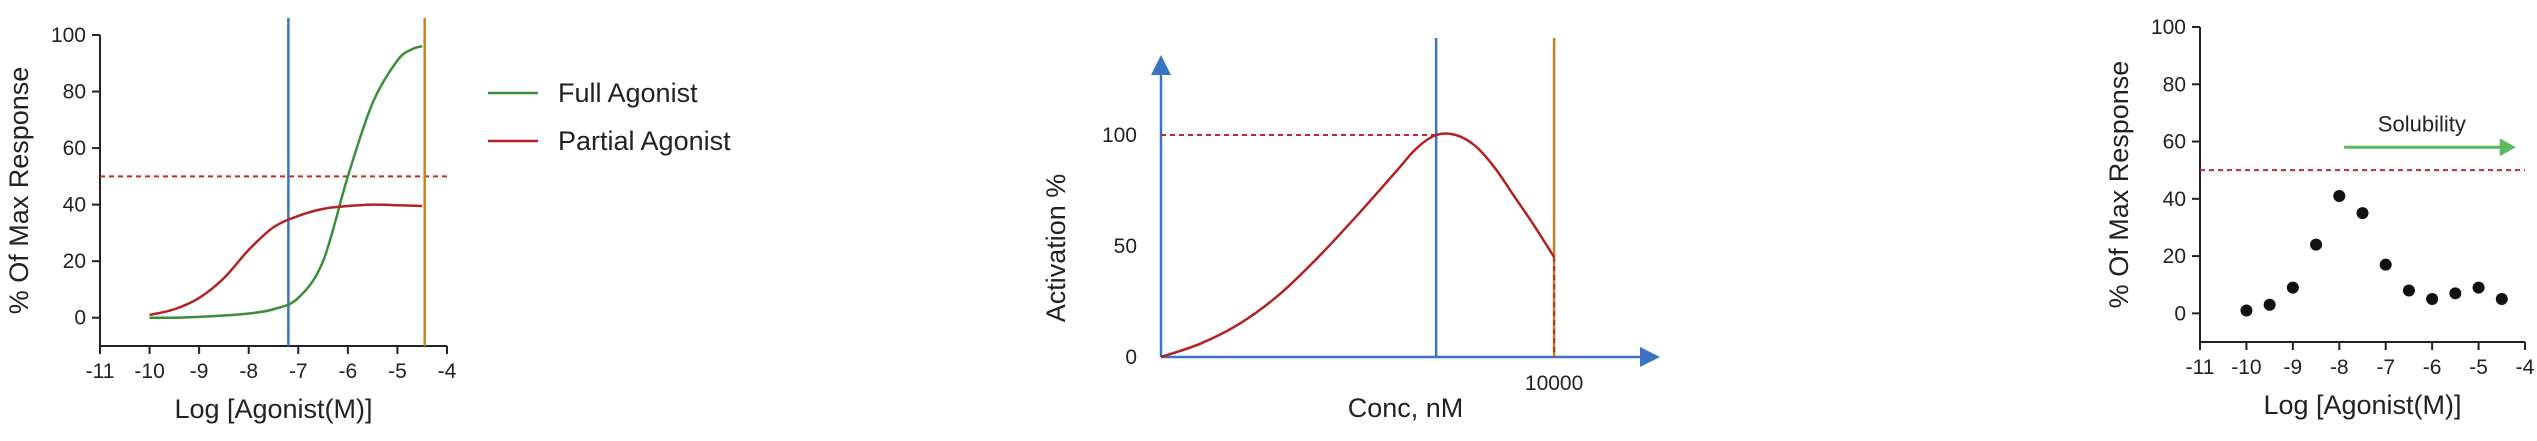  What do you see at coordinates (286, 182) in the screenshot?
I see `series-line-full-agonist` at bounding box center [286, 182].